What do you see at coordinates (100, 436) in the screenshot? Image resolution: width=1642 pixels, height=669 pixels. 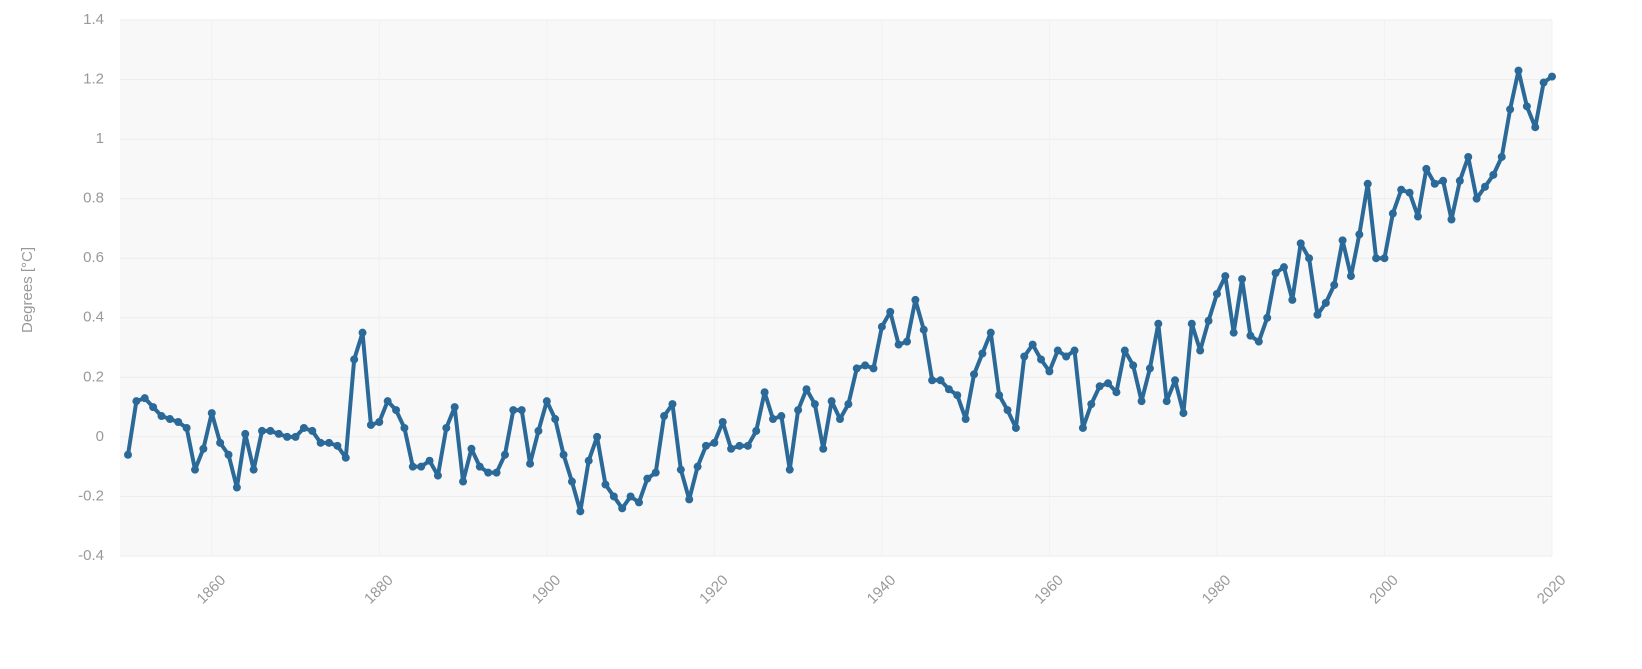 I see `y-tick-label: 0` at bounding box center [100, 436].